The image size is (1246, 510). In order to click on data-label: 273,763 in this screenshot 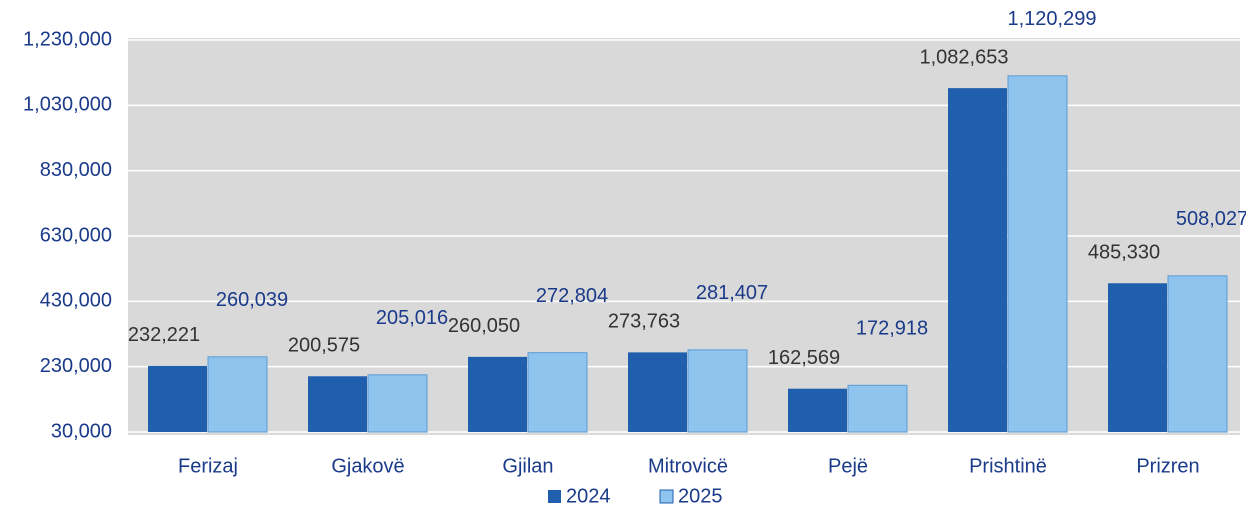, I will do `click(644, 322)`.